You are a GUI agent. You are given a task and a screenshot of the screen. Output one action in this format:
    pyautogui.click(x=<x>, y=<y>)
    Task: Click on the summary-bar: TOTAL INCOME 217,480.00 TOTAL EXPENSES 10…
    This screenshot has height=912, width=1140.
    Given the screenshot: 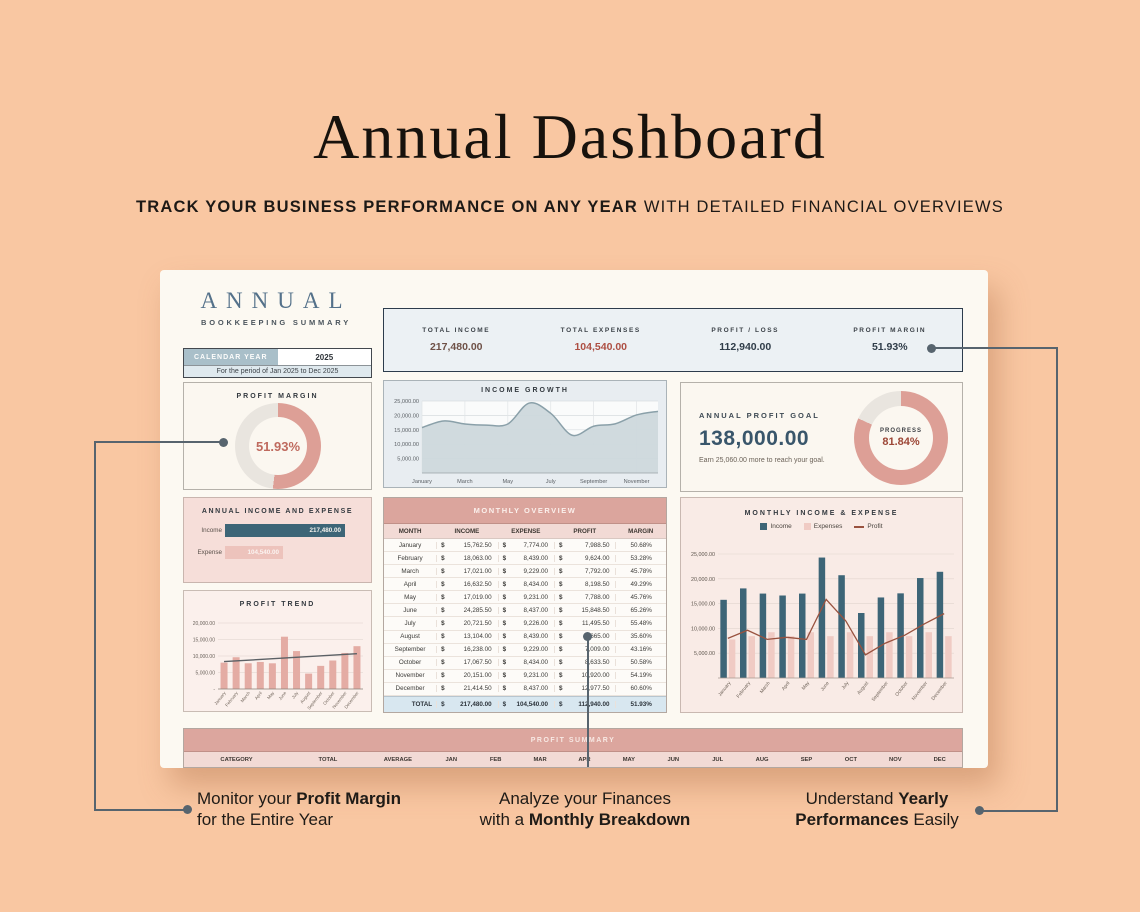 What is the action you would take?
    pyautogui.click(x=673, y=340)
    